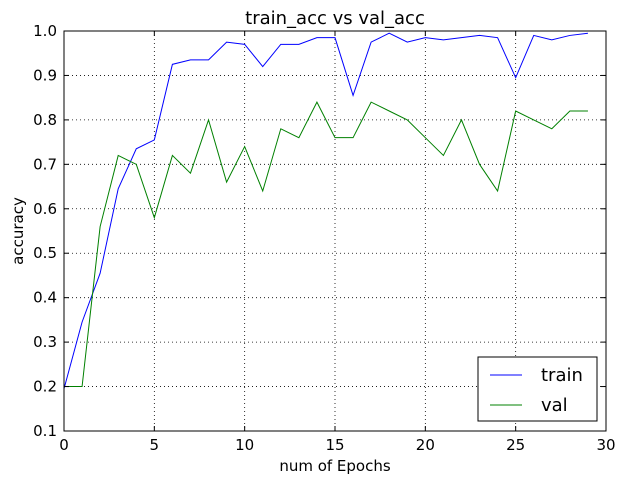  I want to click on legend-train-label: train, so click(562, 375).